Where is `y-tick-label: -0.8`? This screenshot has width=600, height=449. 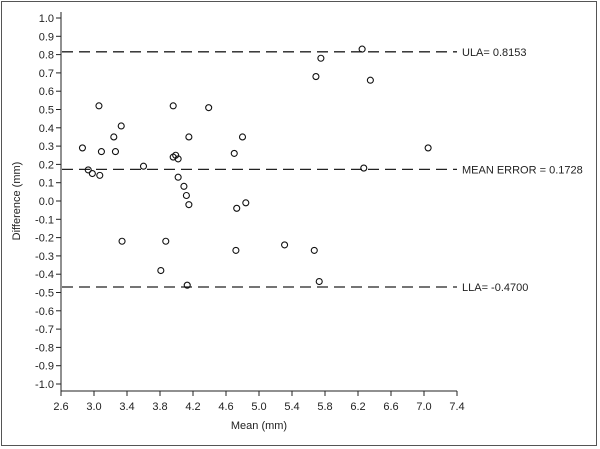 y-tick-label: -0.8 is located at coordinates (44, 348).